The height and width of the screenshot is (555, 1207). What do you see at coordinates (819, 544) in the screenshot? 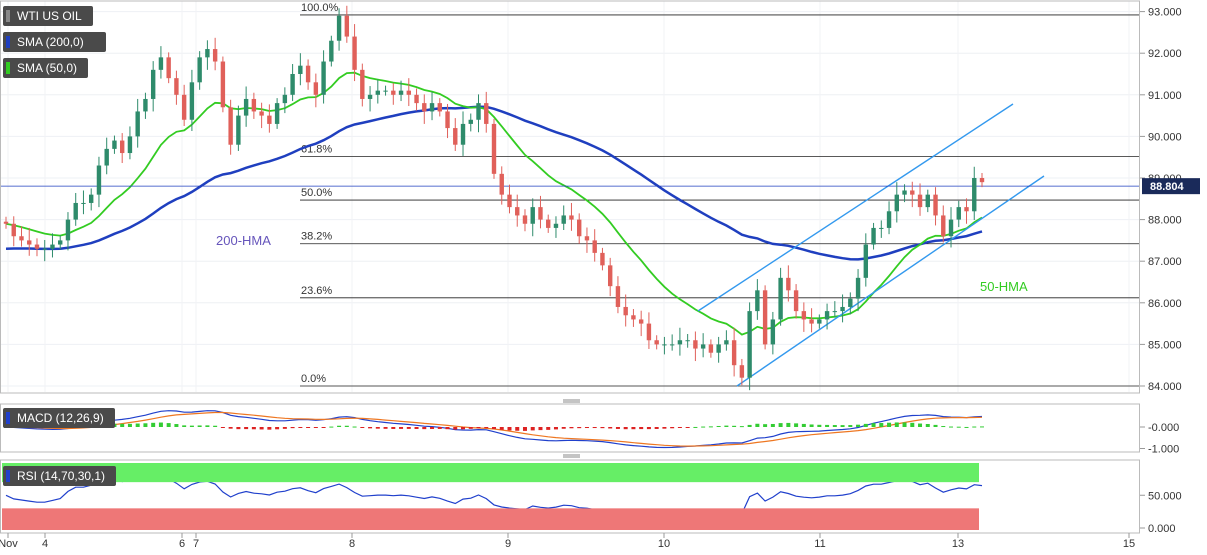
I see `time-tick-label: 11` at bounding box center [819, 544].